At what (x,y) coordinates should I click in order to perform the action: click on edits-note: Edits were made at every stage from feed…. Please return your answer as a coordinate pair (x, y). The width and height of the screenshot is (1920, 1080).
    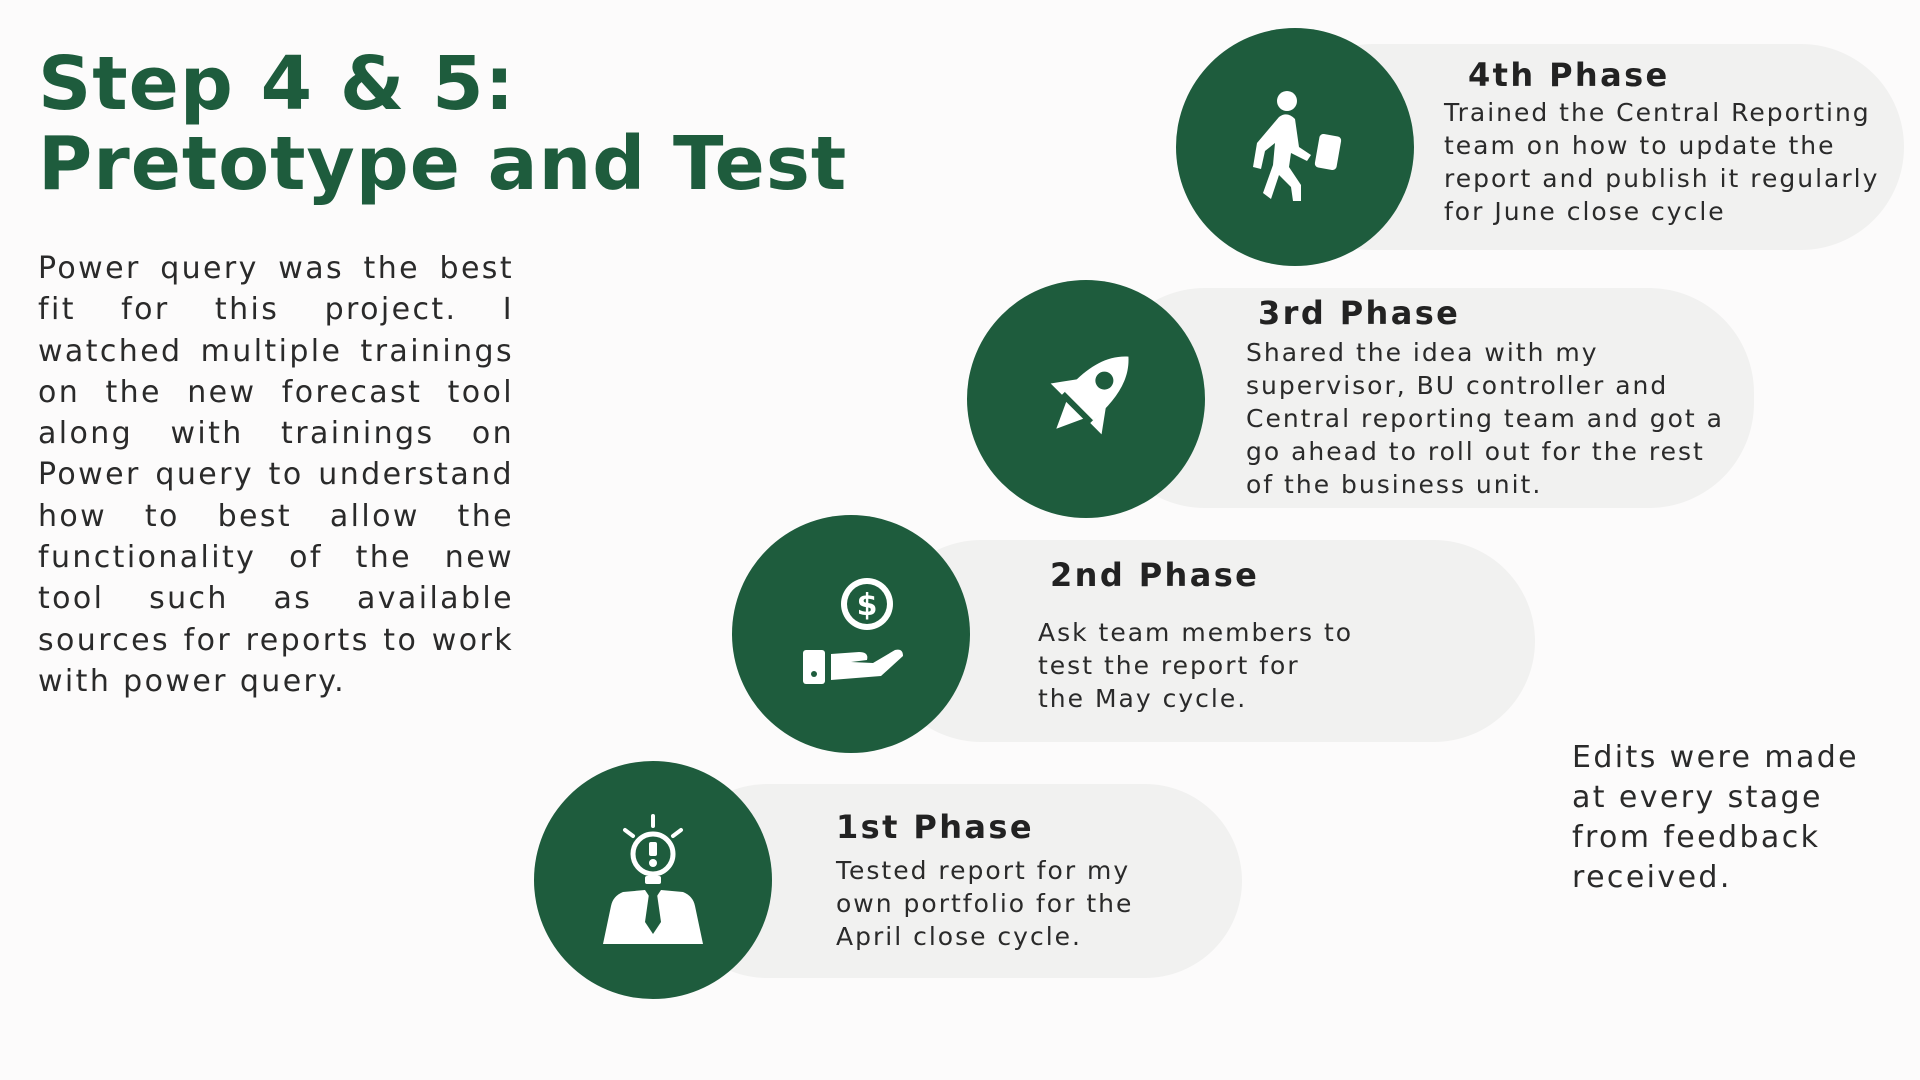
    Looking at the image, I should click on (1716, 817).